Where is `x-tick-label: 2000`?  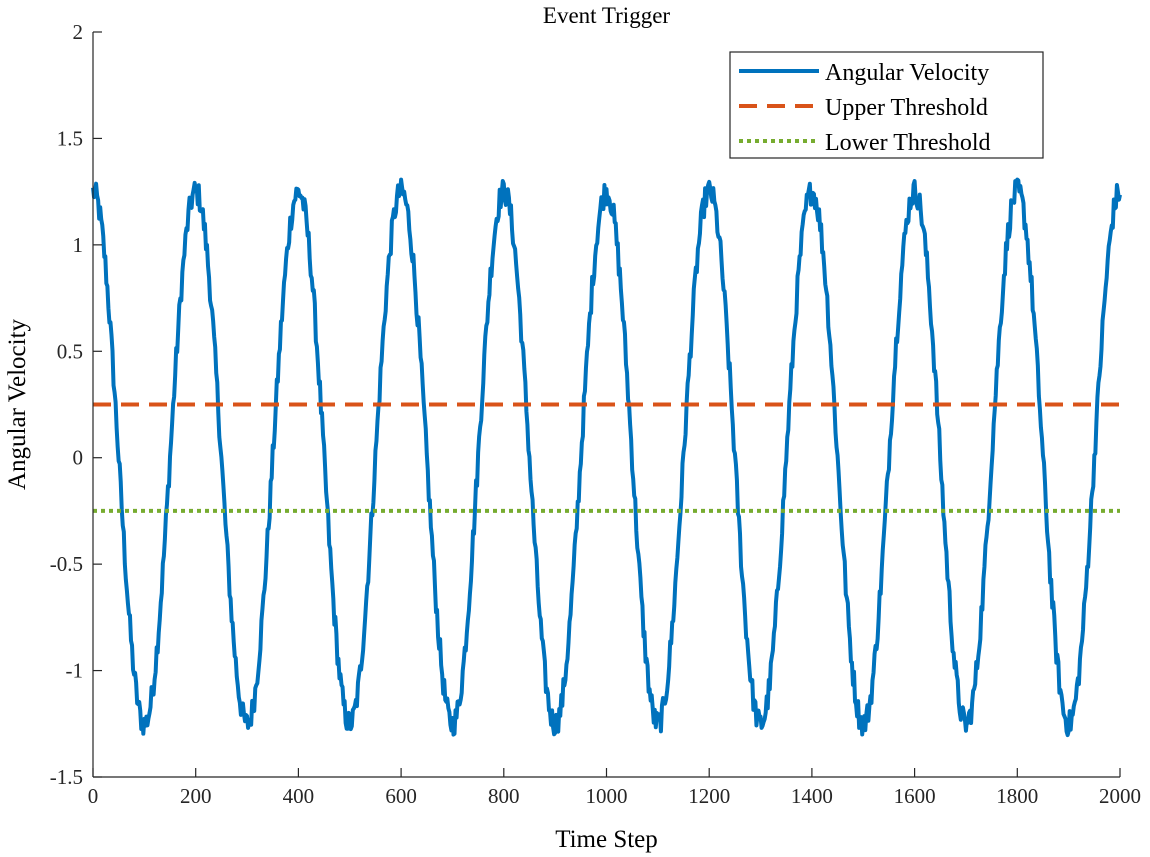
x-tick-label: 2000 is located at coordinates (1120, 796).